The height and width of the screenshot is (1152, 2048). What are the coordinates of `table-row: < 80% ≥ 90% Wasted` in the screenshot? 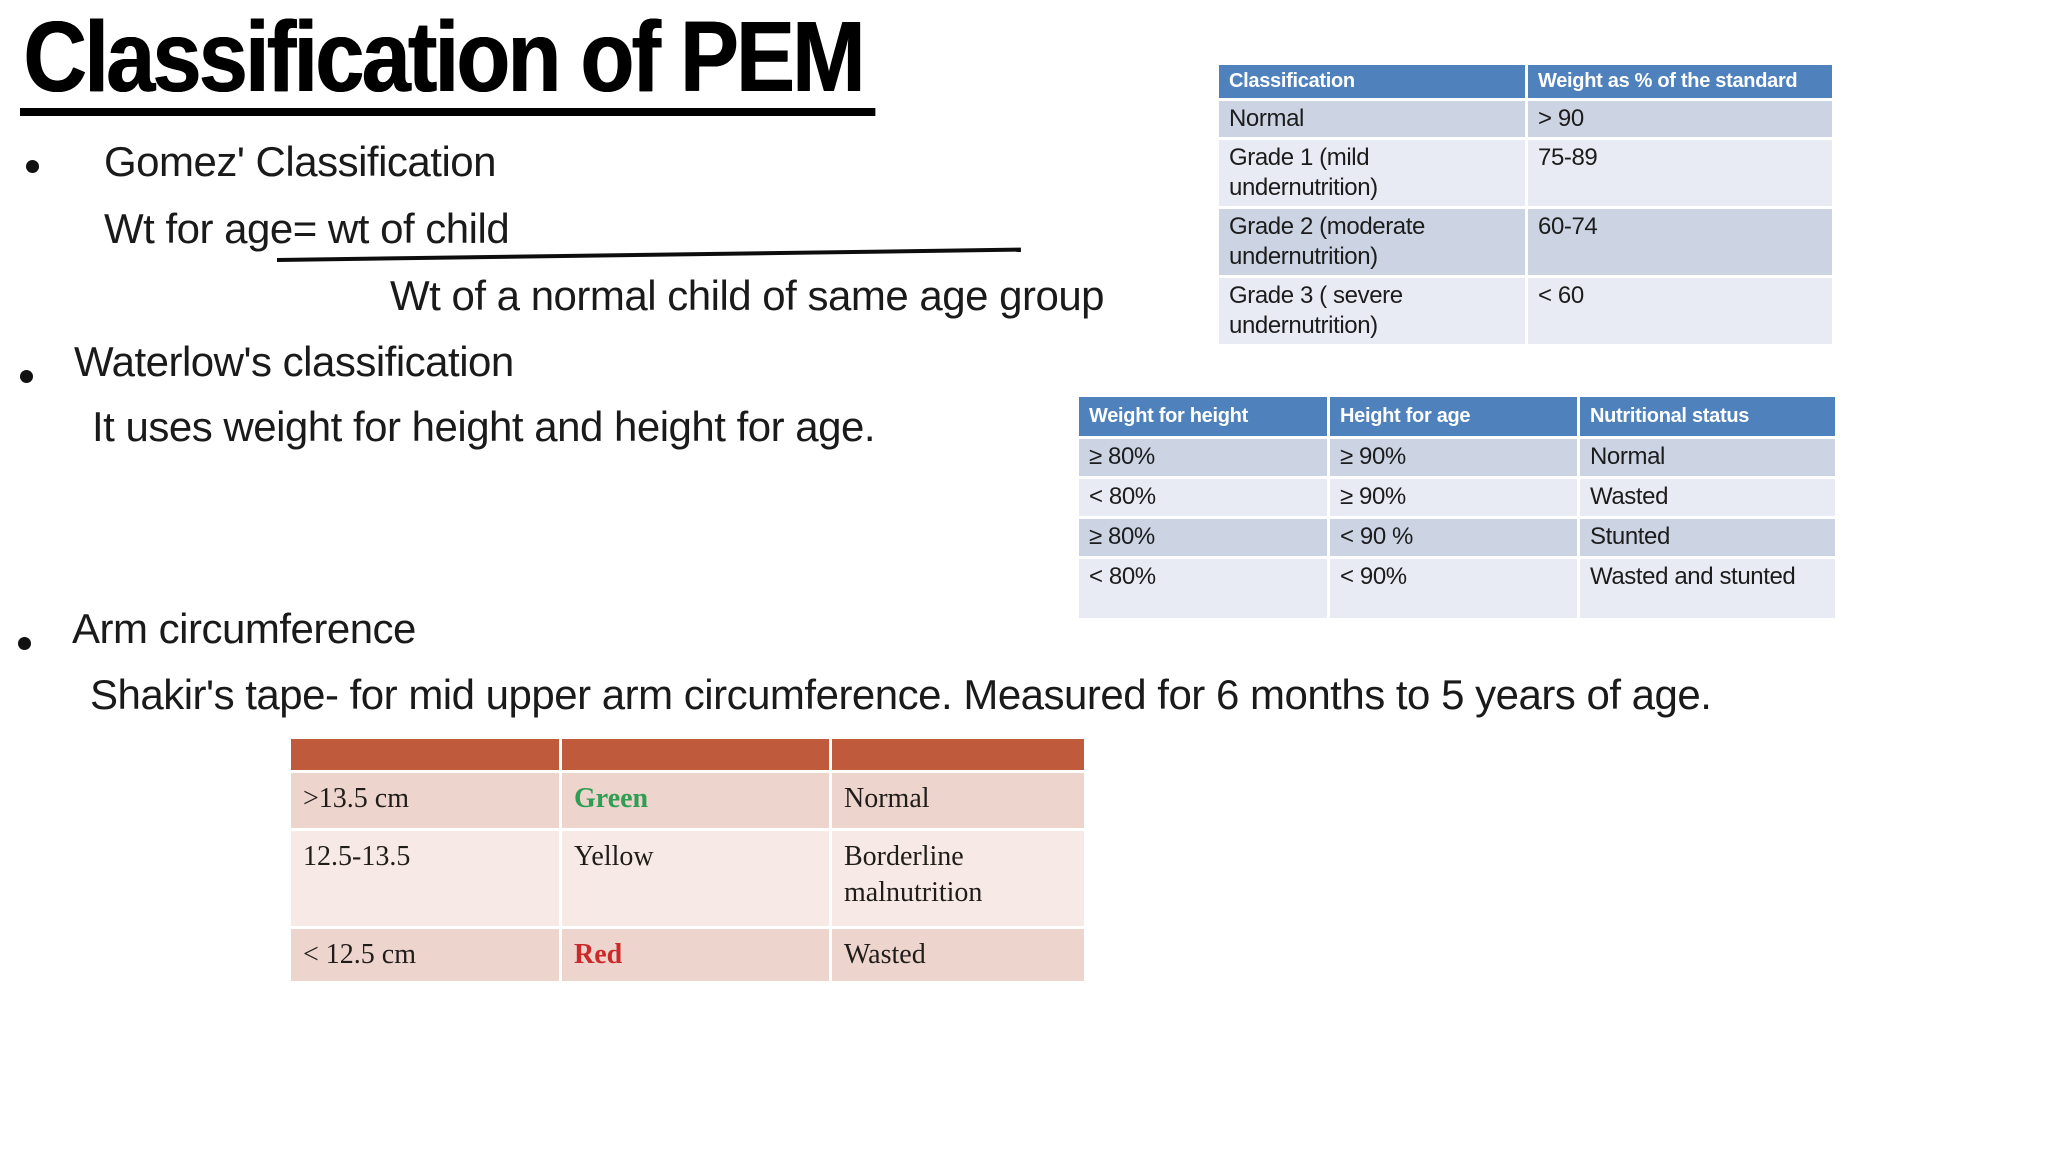 It's located at (1457, 497).